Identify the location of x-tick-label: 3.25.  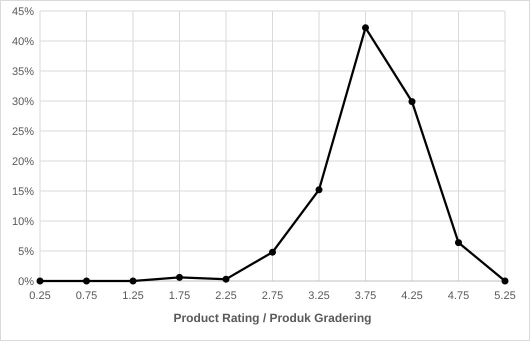
(319, 296).